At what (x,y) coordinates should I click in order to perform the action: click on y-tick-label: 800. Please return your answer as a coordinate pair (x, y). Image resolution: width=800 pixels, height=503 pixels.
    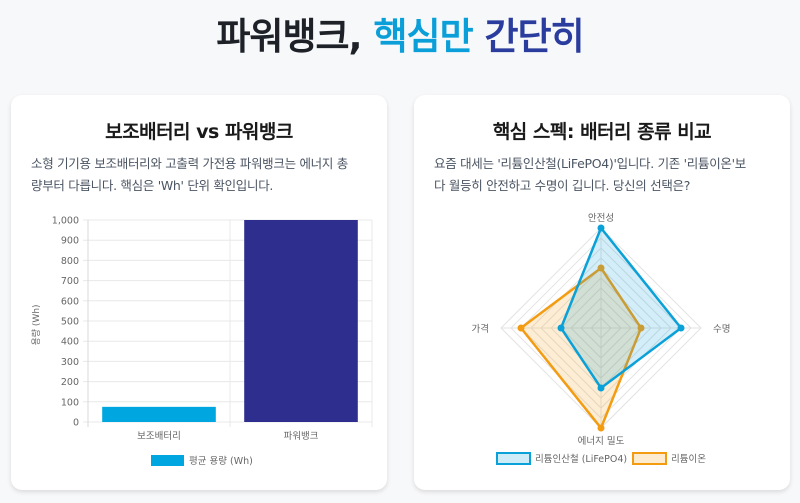
    Looking at the image, I should click on (70, 261).